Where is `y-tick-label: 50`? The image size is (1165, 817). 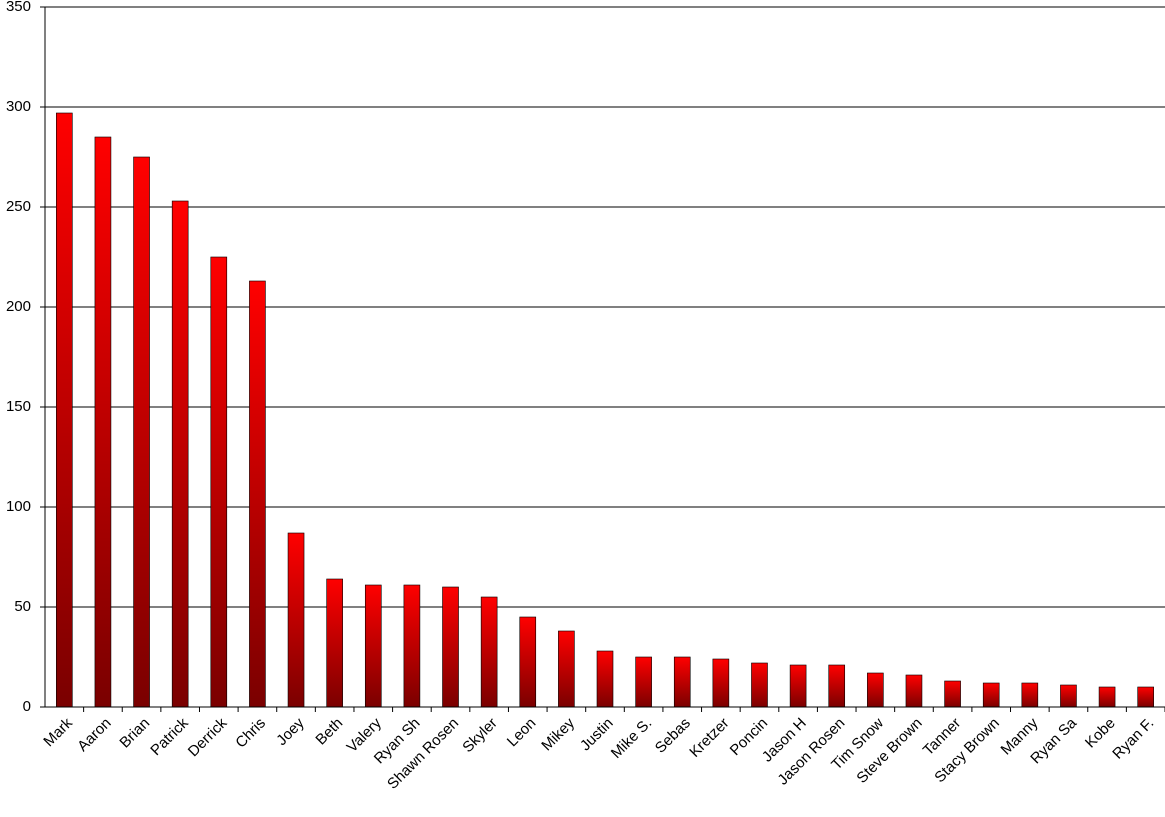 y-tick-label: 50 is located at coordinates (22, 606).